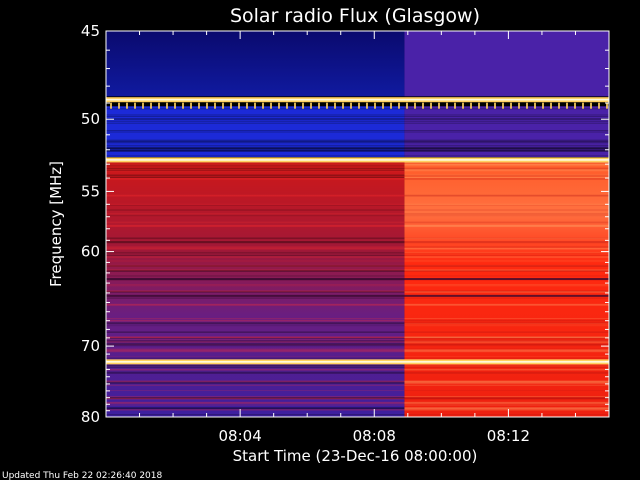 The image size is (640, 480). Describe the element at coordinates (506, 64) in the screenshot. I see `region-top-after` at that location.